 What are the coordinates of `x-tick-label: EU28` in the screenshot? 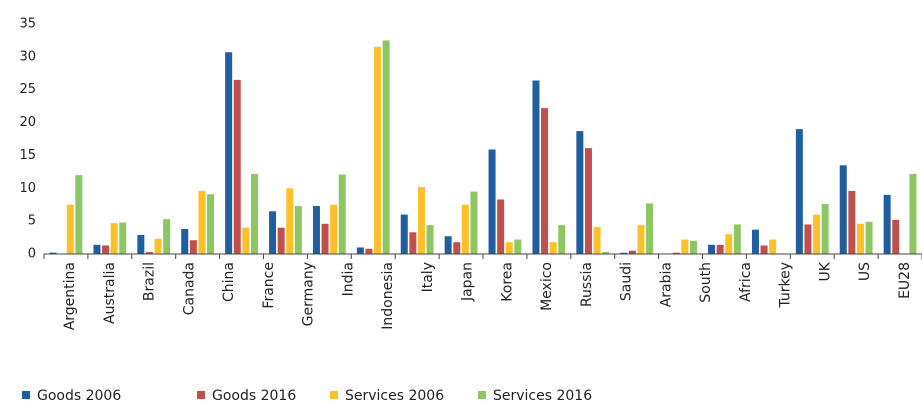 It's located at (905, 280).